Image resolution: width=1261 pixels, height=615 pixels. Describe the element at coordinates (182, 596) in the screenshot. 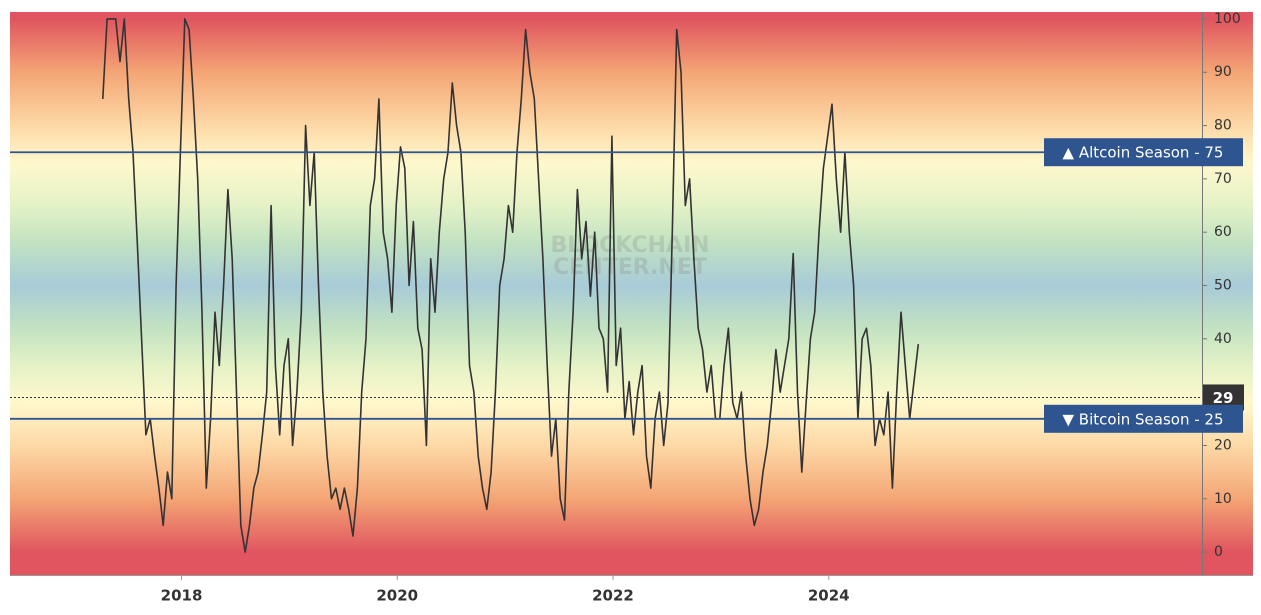

I see `x-tick-label: 2018` at that location.